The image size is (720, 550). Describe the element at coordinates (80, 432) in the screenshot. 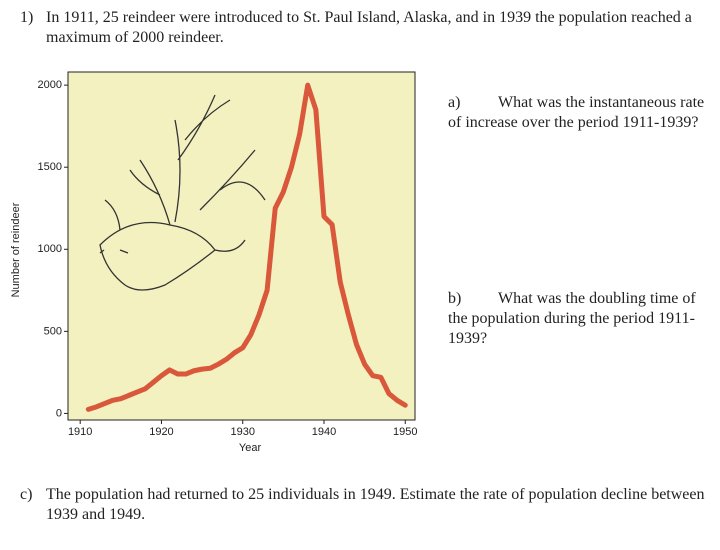

I see `x-tick-label: 1910` at that location.